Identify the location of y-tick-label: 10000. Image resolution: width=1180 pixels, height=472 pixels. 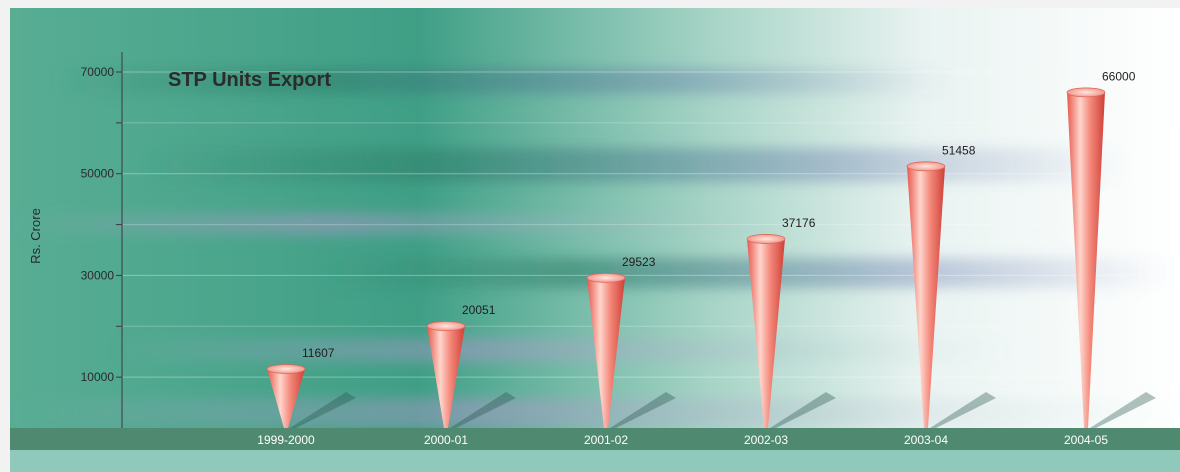
(98, 377).